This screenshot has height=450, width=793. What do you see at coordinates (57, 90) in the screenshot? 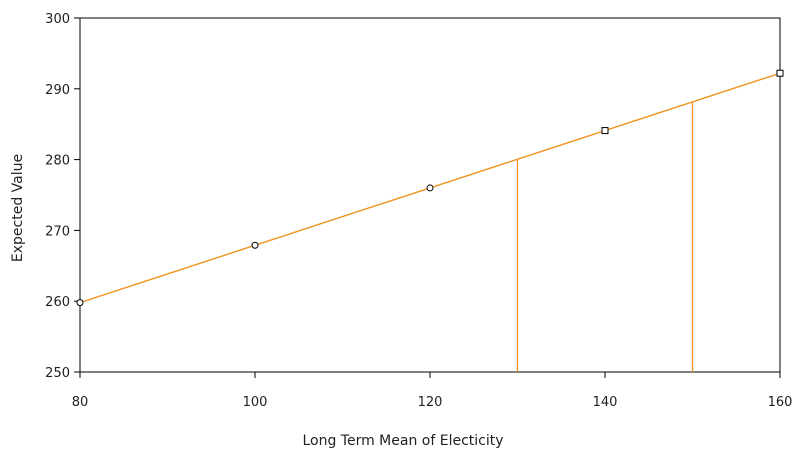
I see `y-tick-label: 290` at bounding box center [57, 90].